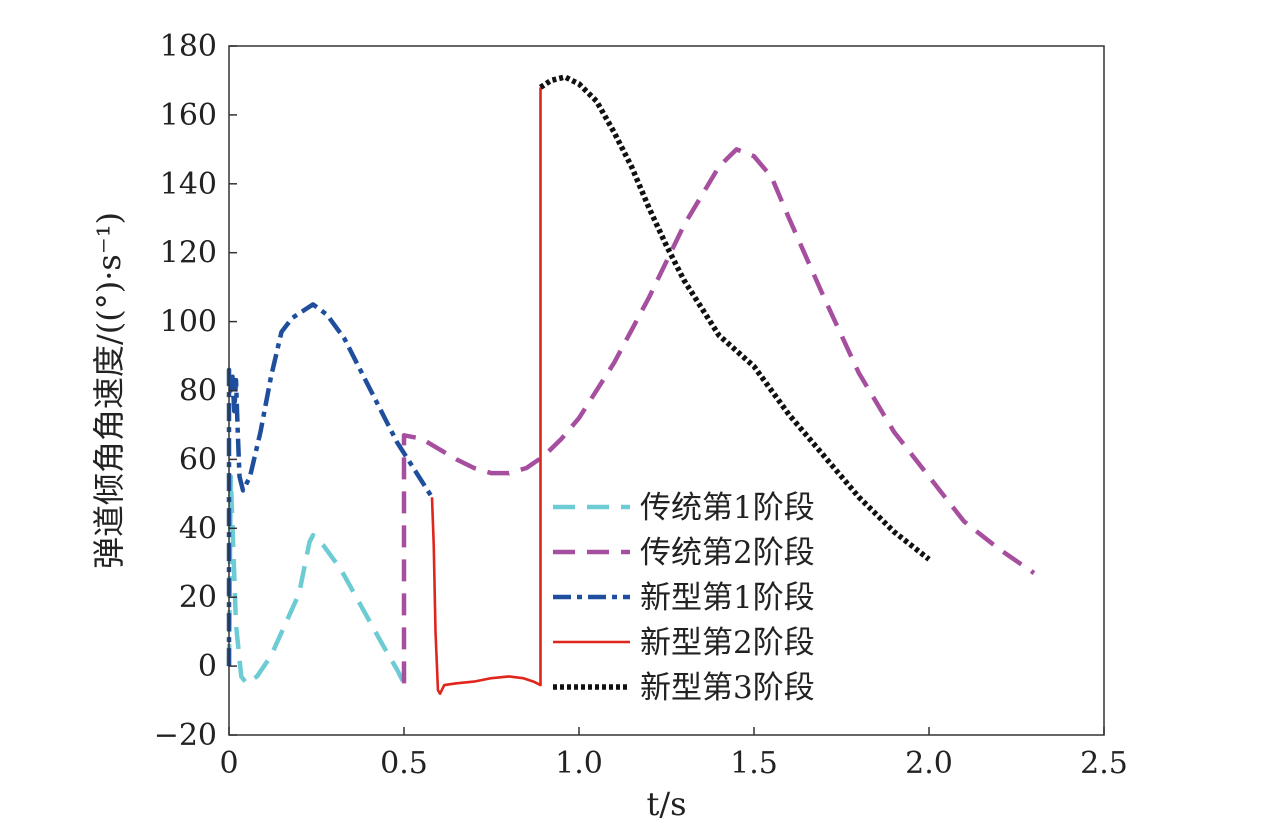 Image resolution: width=1276 pixels, height=832 pixels. I want to click on y-tick-label: 100, so click(188, 322).